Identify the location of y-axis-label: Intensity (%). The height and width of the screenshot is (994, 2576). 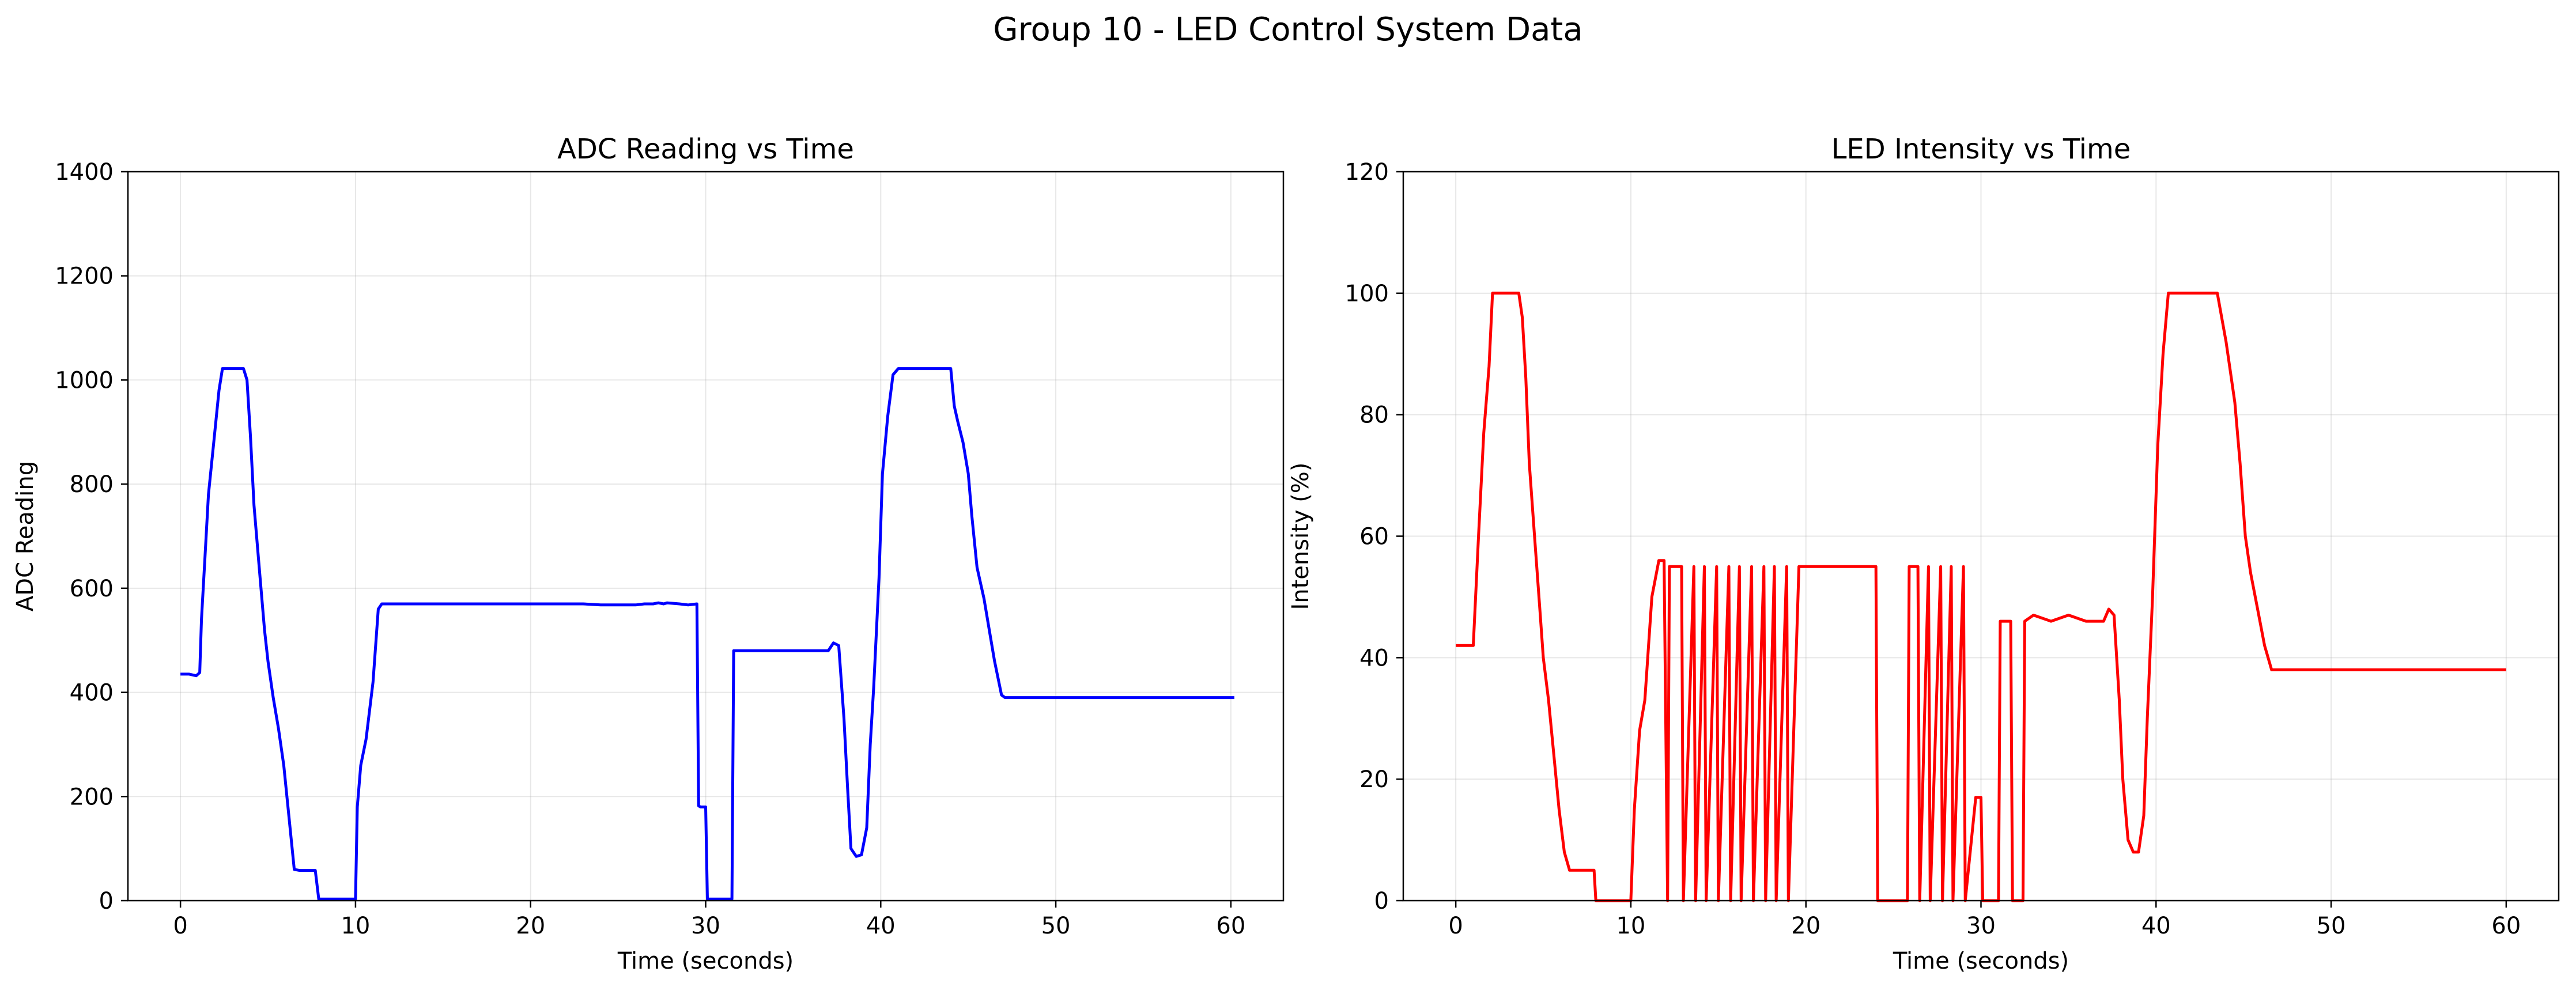
(1300, 536).